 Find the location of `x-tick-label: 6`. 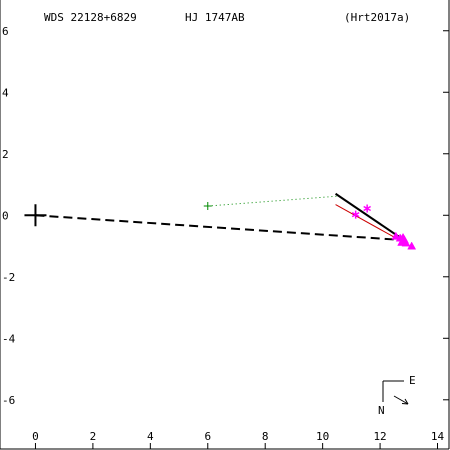

x-tick-label: 6 is located at coordinates (207, 436).